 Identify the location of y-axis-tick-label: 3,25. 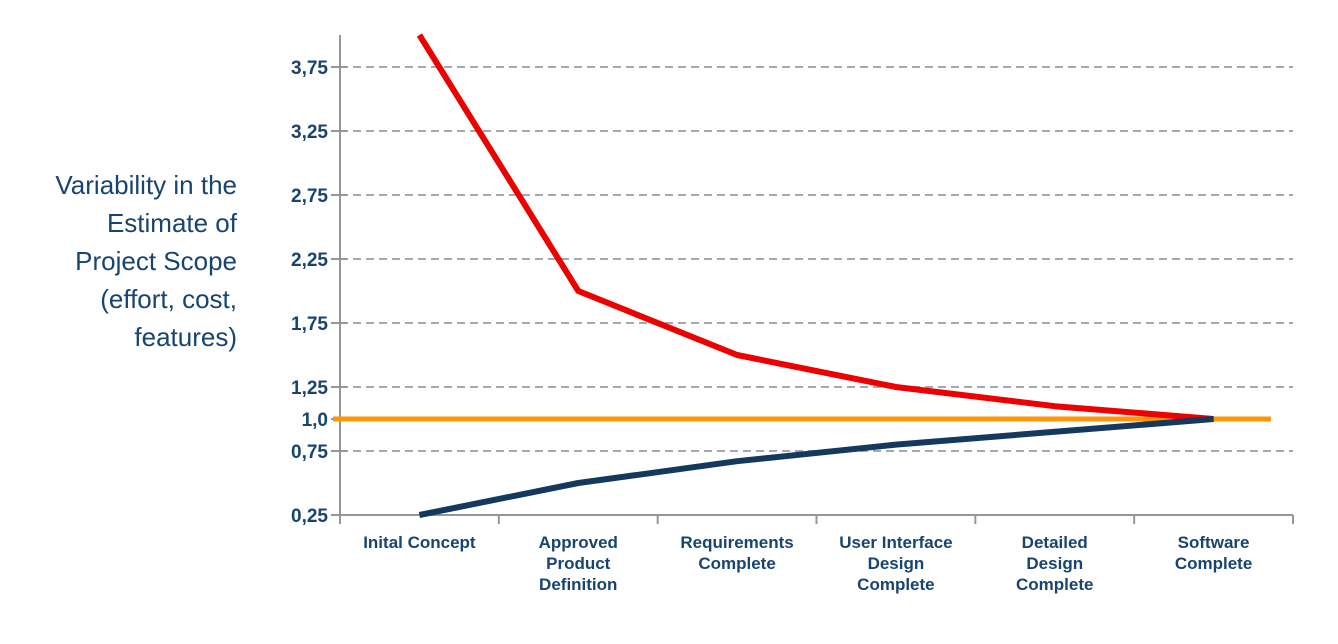
(309, 132).